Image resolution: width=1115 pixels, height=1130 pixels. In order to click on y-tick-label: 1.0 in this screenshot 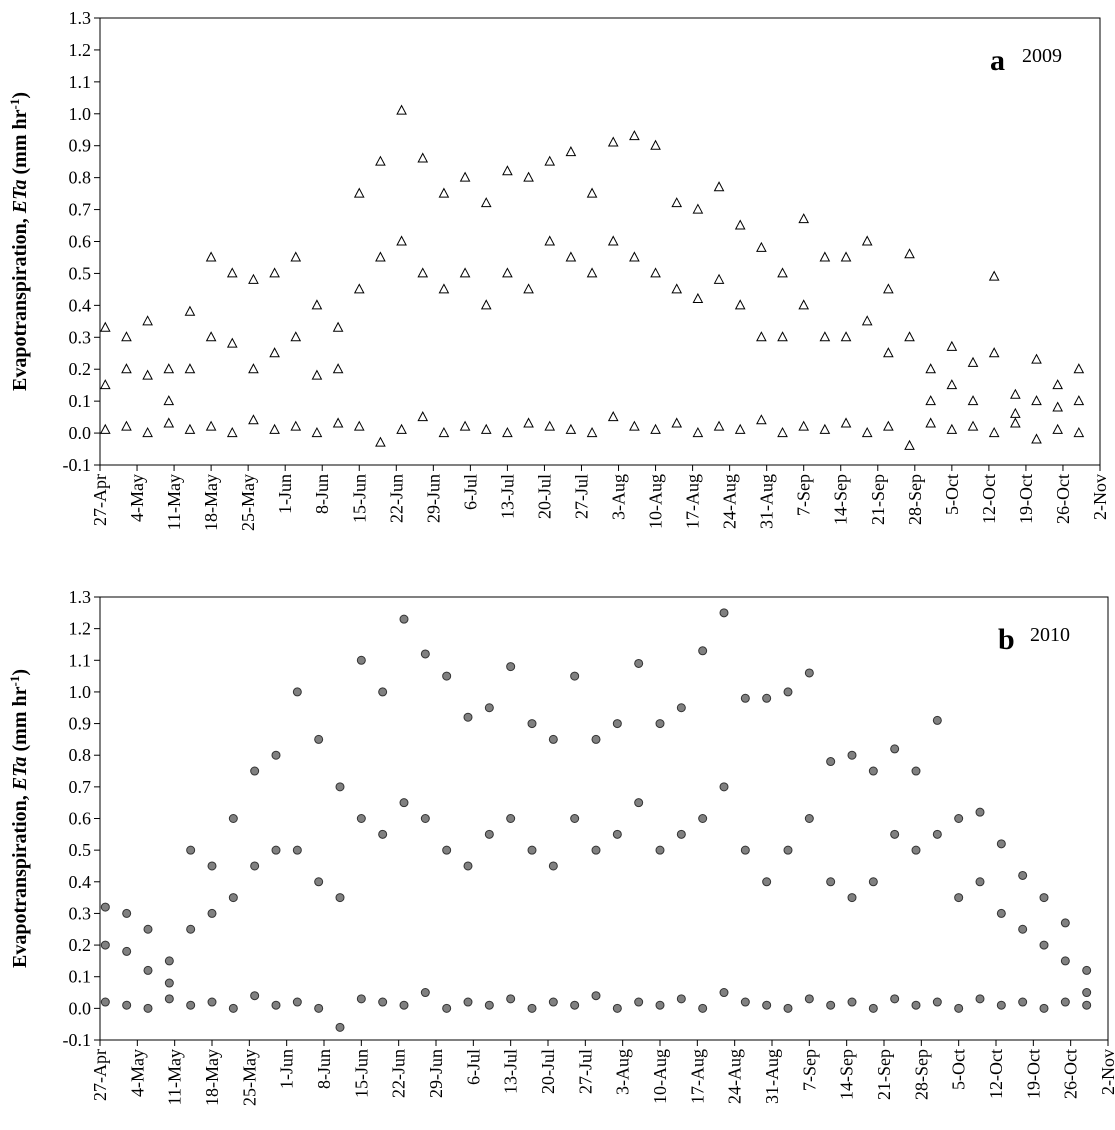, I will do `click(80, 114)`.